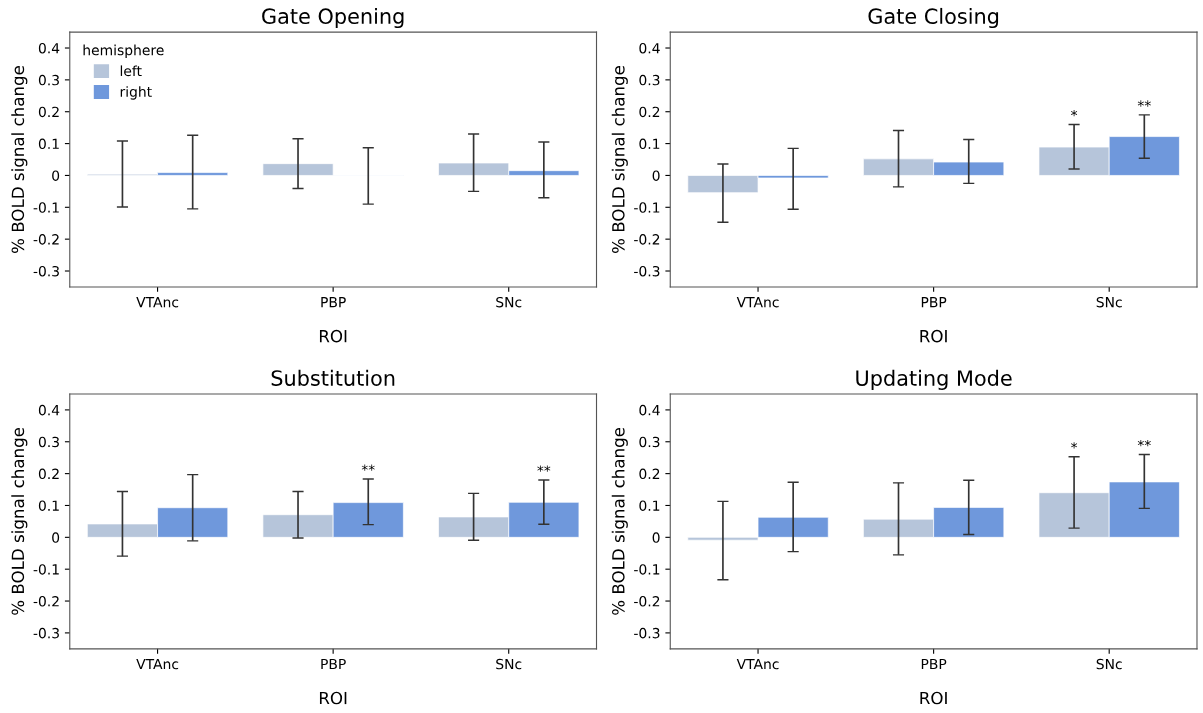 The height and width of the screenshot is (713, 1203). What do you see at coordinates (131, 71) in the screenshot?
I see `legend-label: left` at bounding box center [131, 71].